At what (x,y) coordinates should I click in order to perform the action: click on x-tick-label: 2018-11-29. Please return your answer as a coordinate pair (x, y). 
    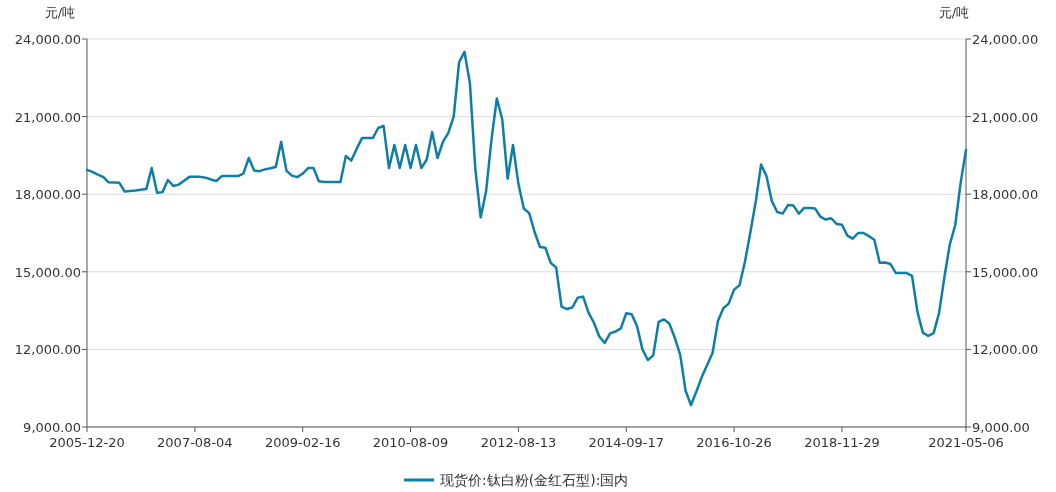
    Looking at the image, I should click on (842, 442).